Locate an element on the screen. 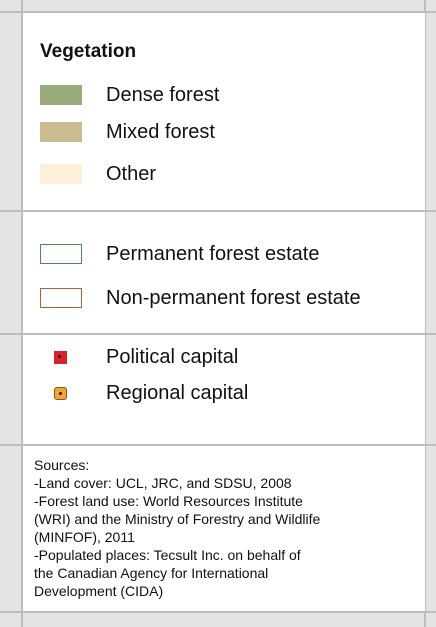 Image resolution: width=436 pixels, height=627 pixels. source-line: (MINFOF), 2011 is located at coordinates (84, 537).